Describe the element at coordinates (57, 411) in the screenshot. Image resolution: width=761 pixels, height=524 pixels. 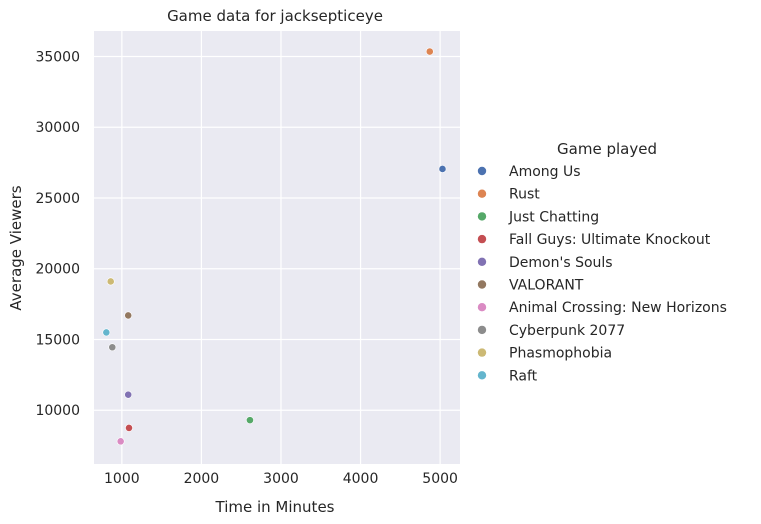
I see `y-tick-label: 10000` at that location.